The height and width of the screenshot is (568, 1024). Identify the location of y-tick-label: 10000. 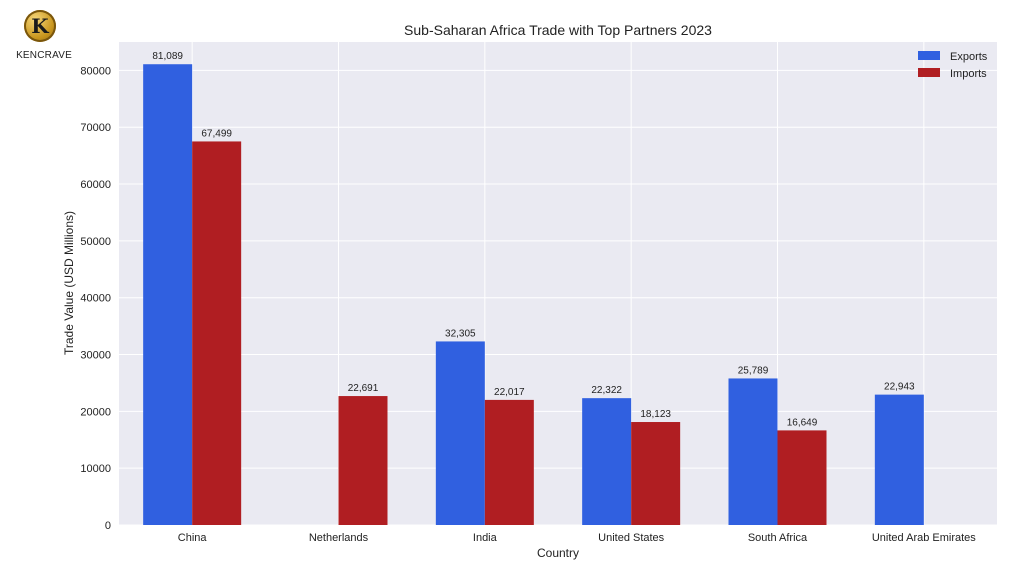
(95, 469).